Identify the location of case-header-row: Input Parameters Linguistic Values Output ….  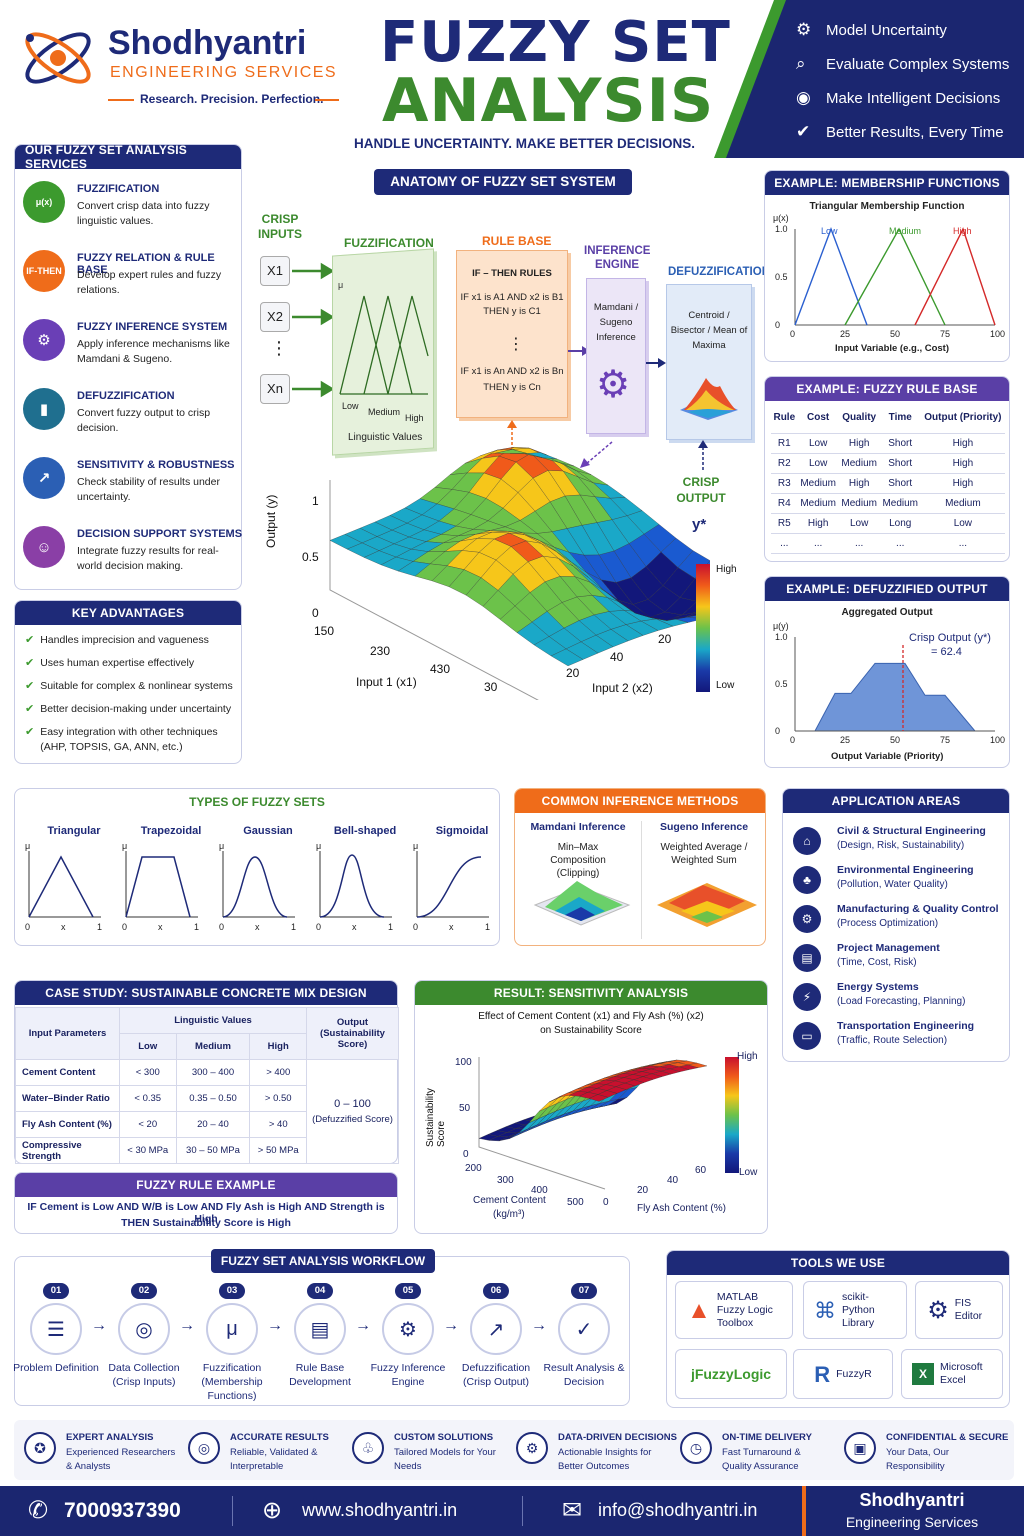
(207, 1033).